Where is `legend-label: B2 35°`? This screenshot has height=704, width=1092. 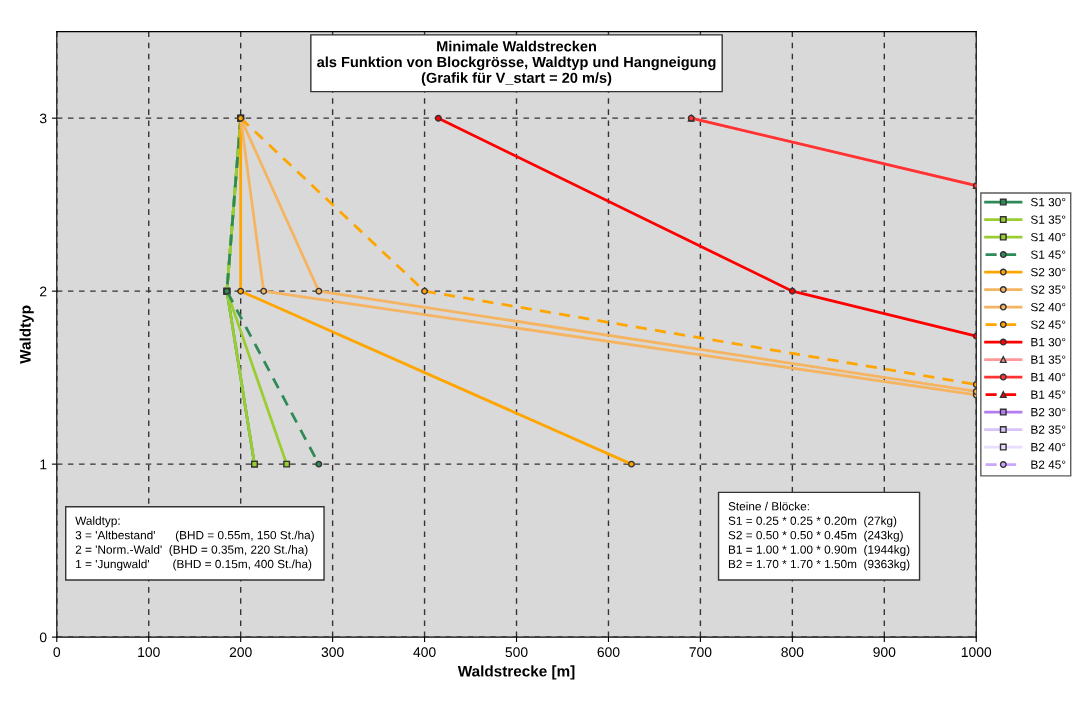 legend-label: B2 35° is located at coordinates (1048, 429).